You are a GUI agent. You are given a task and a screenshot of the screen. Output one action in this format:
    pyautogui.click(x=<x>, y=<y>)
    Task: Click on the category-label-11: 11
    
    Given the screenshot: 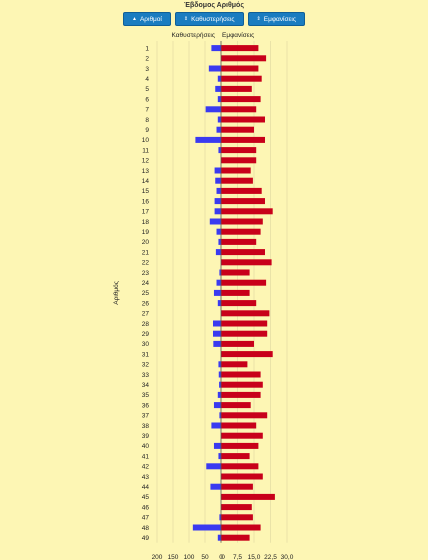 What is the action you would take?
    pyautogui.click(x=145, y=150)
    